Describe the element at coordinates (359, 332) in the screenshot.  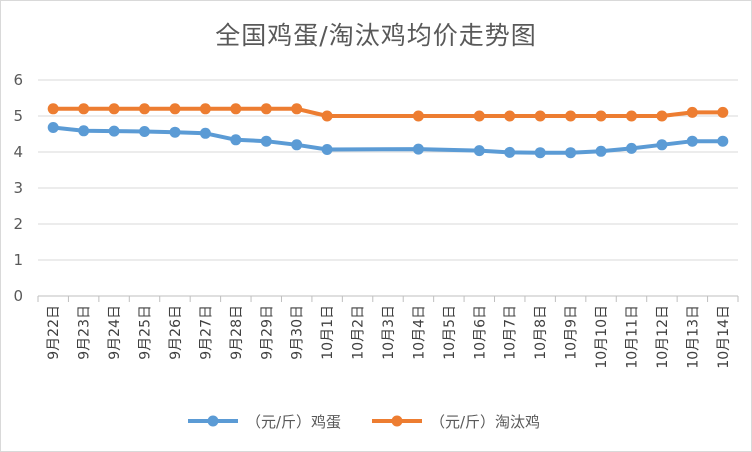
I see `x-tick-label: 10月2日` at that location.